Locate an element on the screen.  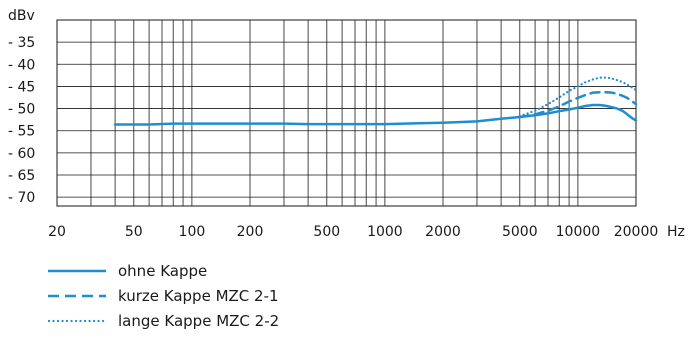
legend-label: ohne Kappe is located at coordinates (163, 270).